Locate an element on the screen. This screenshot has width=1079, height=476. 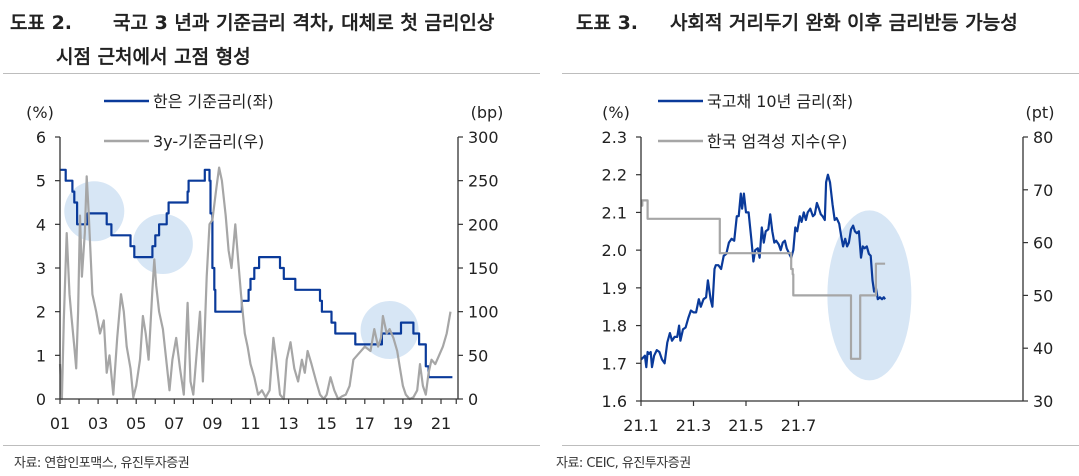
x-tick-label: 15 is located at coordinates (327, 423).